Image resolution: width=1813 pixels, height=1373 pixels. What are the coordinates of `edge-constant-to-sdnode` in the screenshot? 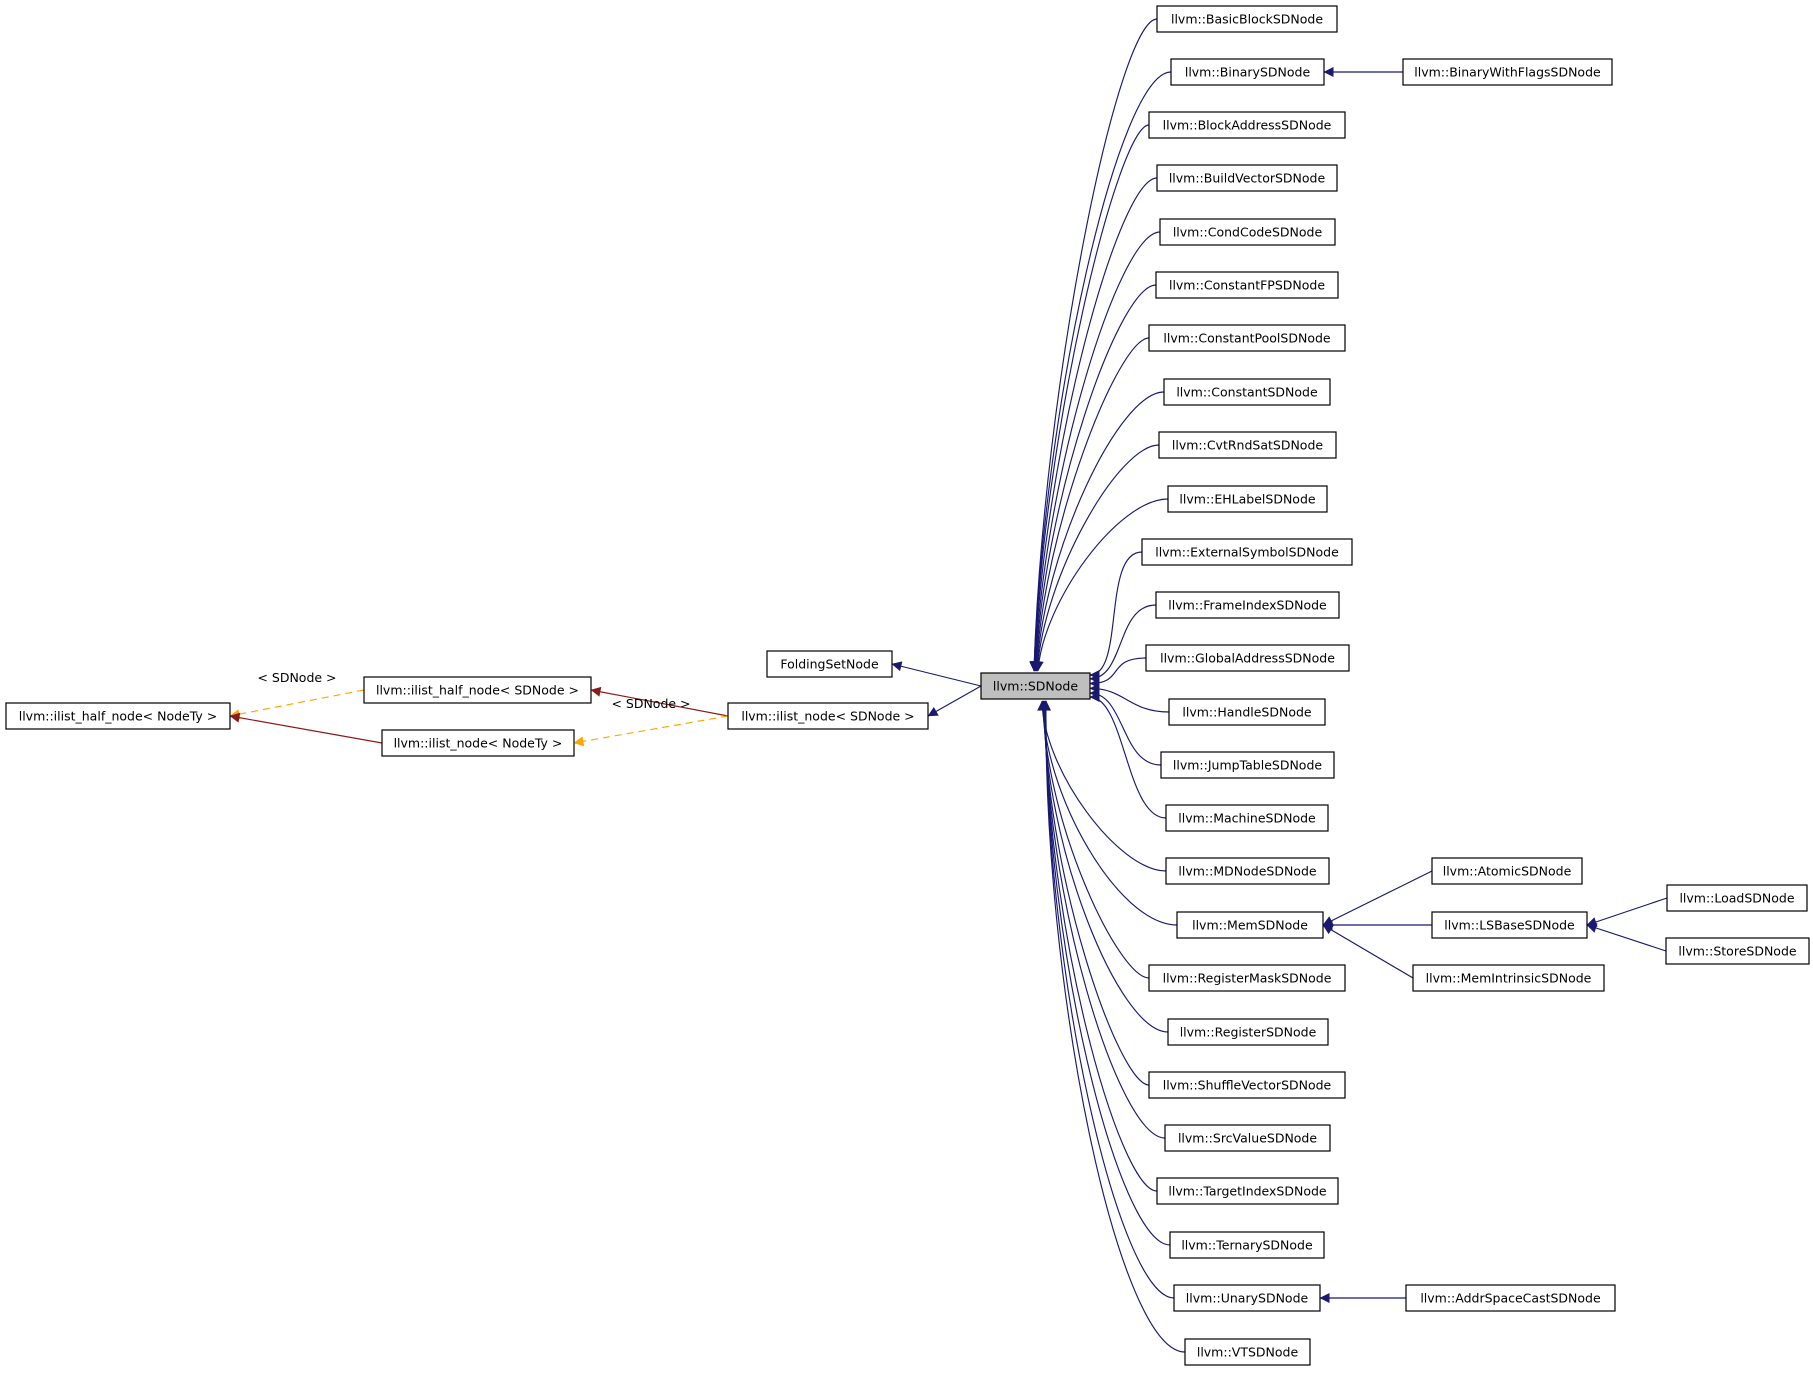 It's located at (1098, 531).